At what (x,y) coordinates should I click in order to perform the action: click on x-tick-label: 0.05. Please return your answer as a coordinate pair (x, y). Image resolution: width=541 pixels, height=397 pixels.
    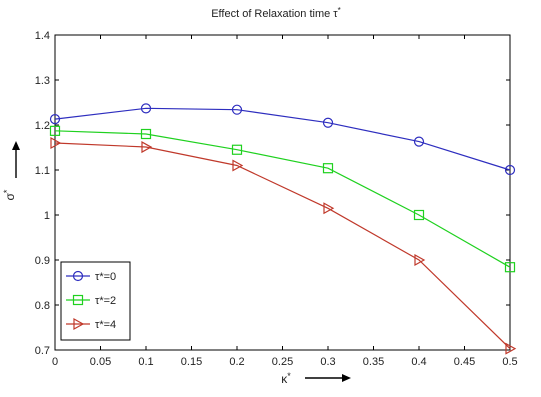
    Looking at the image, I should click on (100, 362).